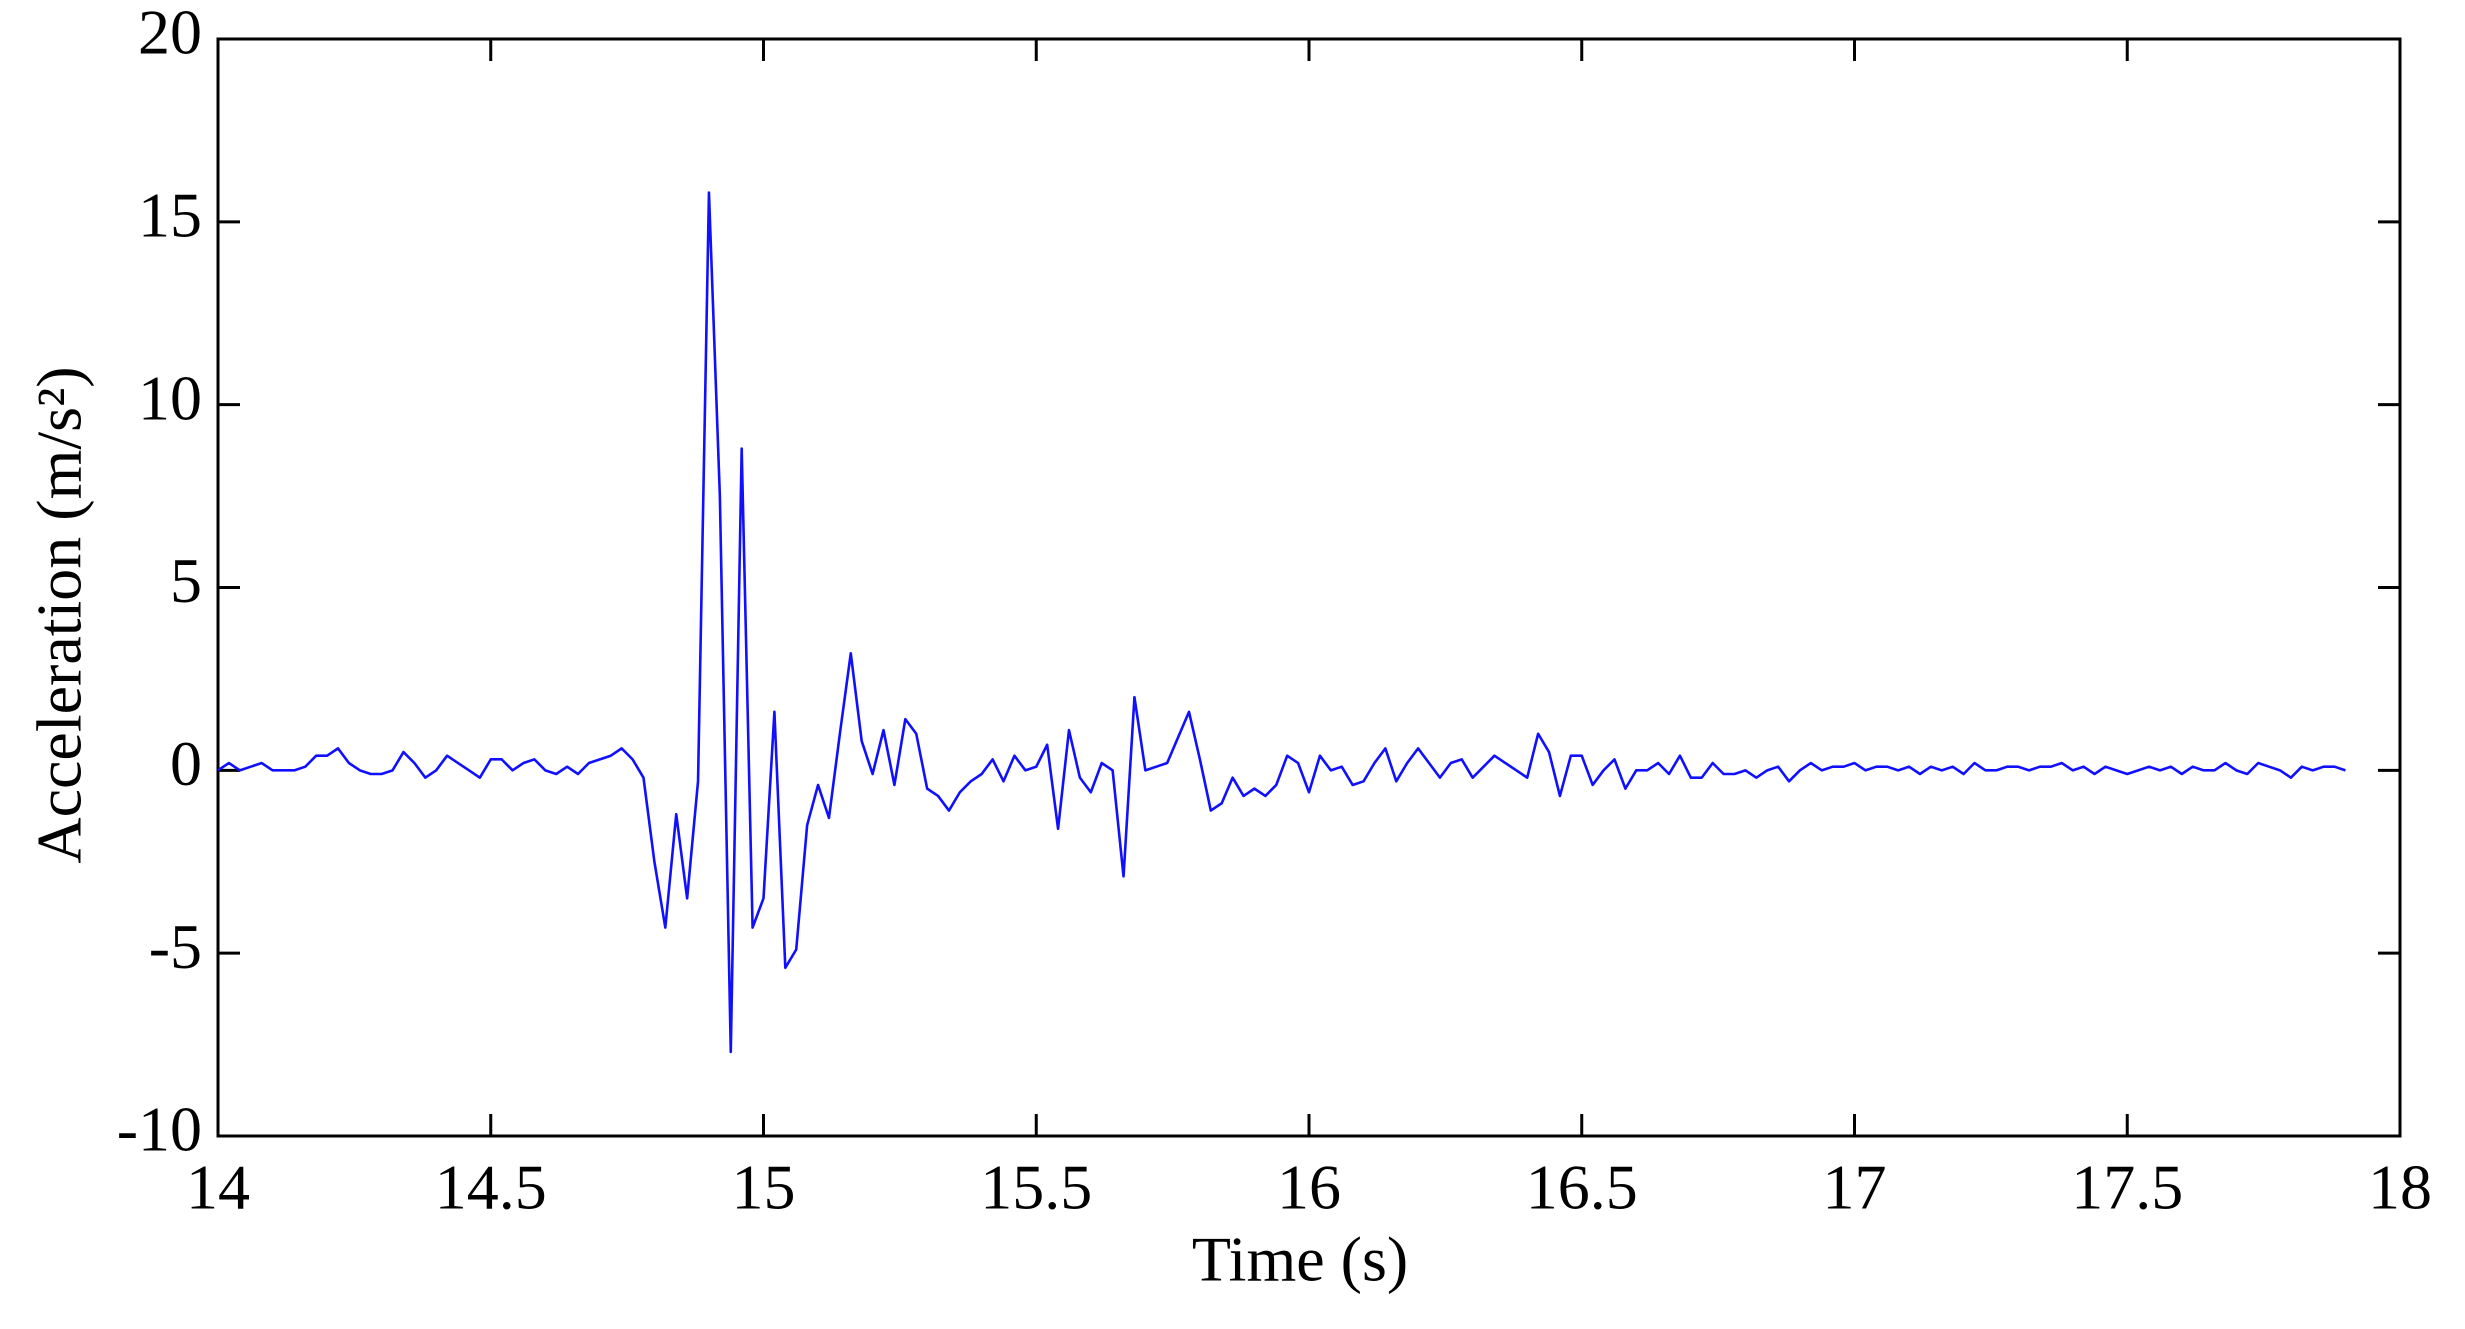 This screenshot has width=2465, height=1329. I want to click on x-tick-label: 17, so click(1855, 1187).